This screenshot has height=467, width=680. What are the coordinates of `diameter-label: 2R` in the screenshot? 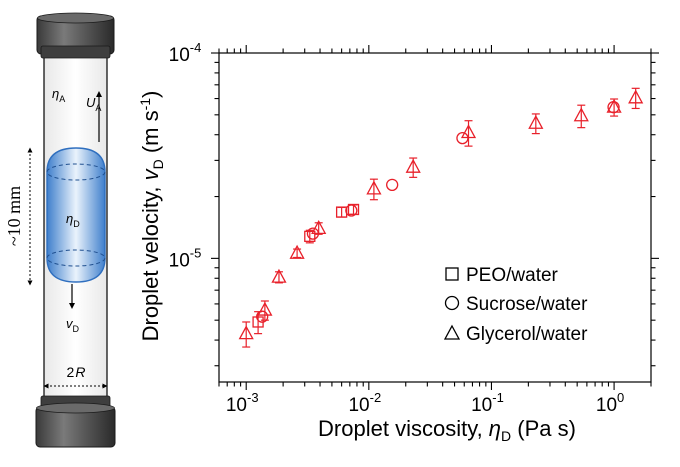 It's located at (76, 372).